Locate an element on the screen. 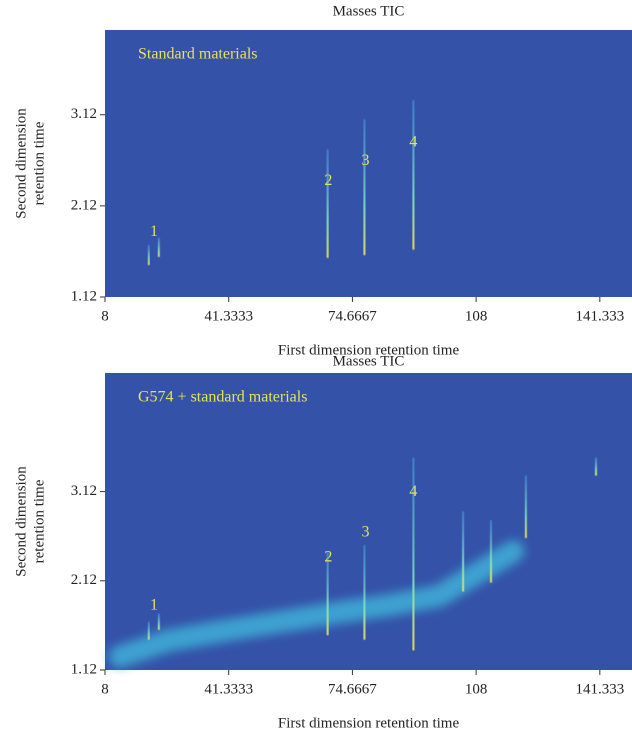  annotation: G574 + standard materials is located at coordinates (222, 397).